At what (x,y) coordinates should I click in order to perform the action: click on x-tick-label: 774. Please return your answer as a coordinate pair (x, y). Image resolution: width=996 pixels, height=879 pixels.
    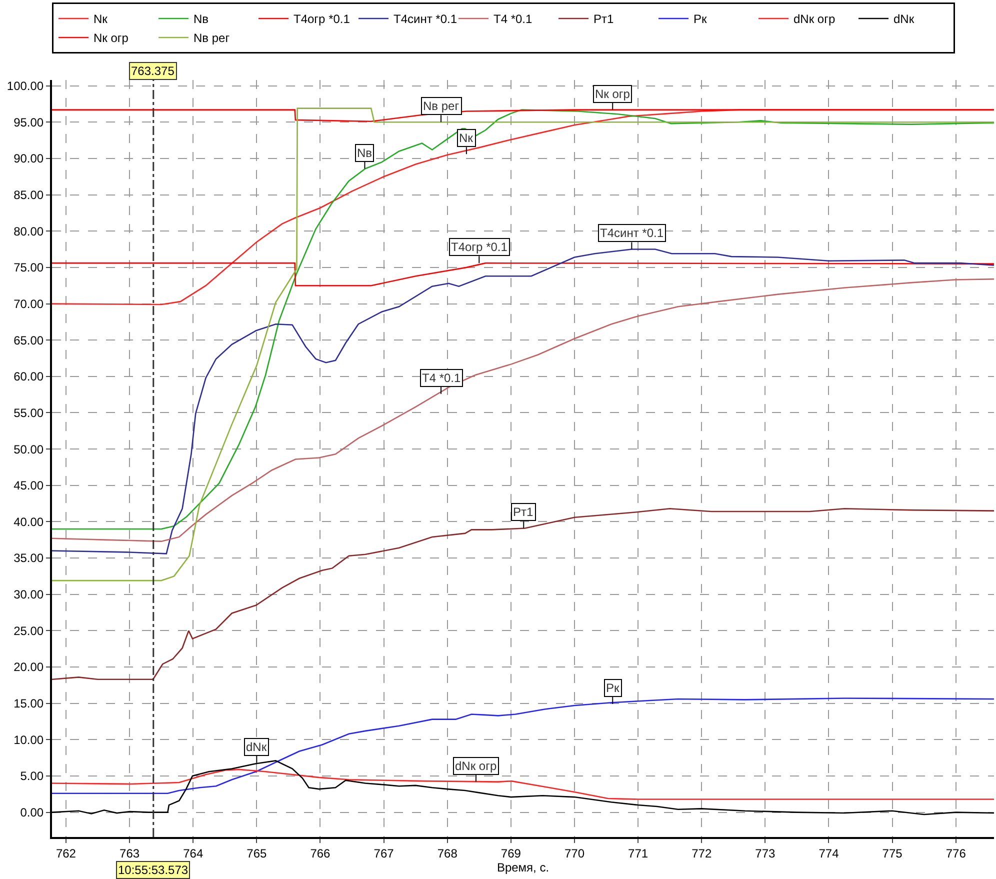
    Looking at the image, I should click on (829, 853).